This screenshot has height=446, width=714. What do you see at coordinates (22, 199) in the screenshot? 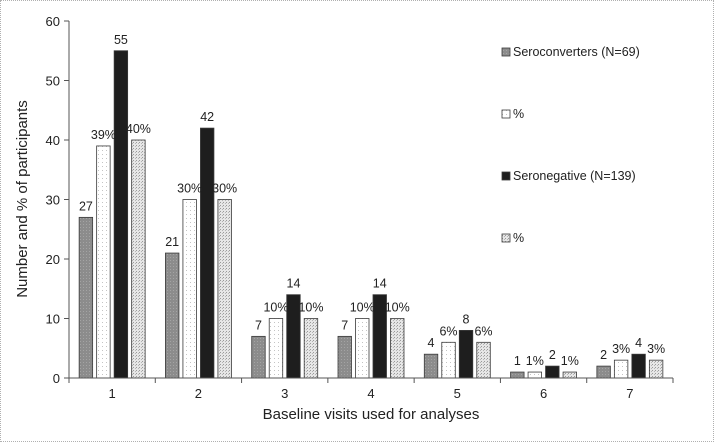
I see `y-axis-title: Number and % of participants` at bounding box center [22, 199].